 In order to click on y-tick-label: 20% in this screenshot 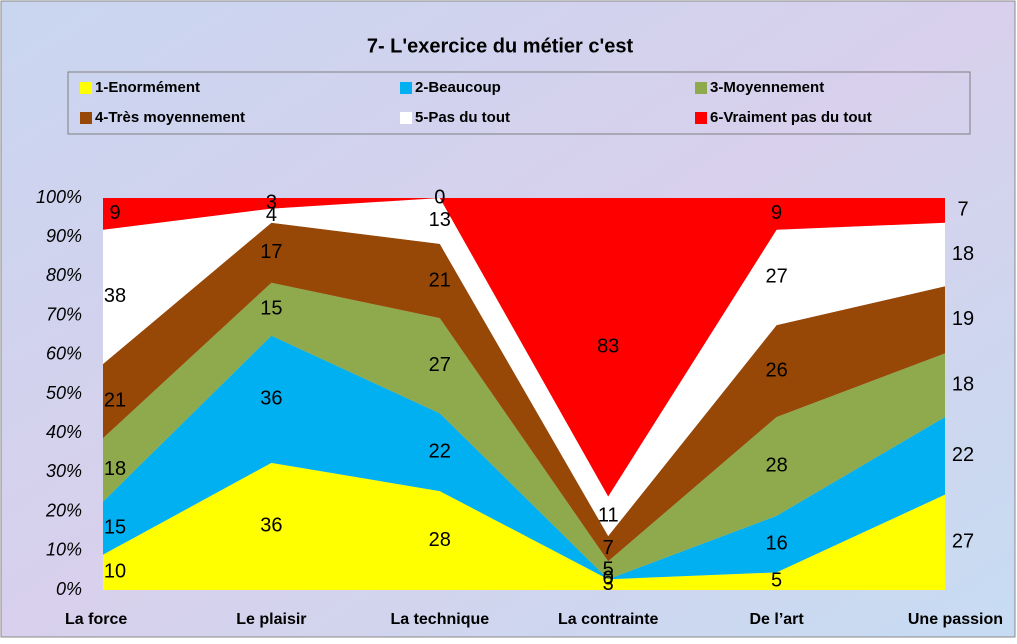, I will do `click(63, 510)`.